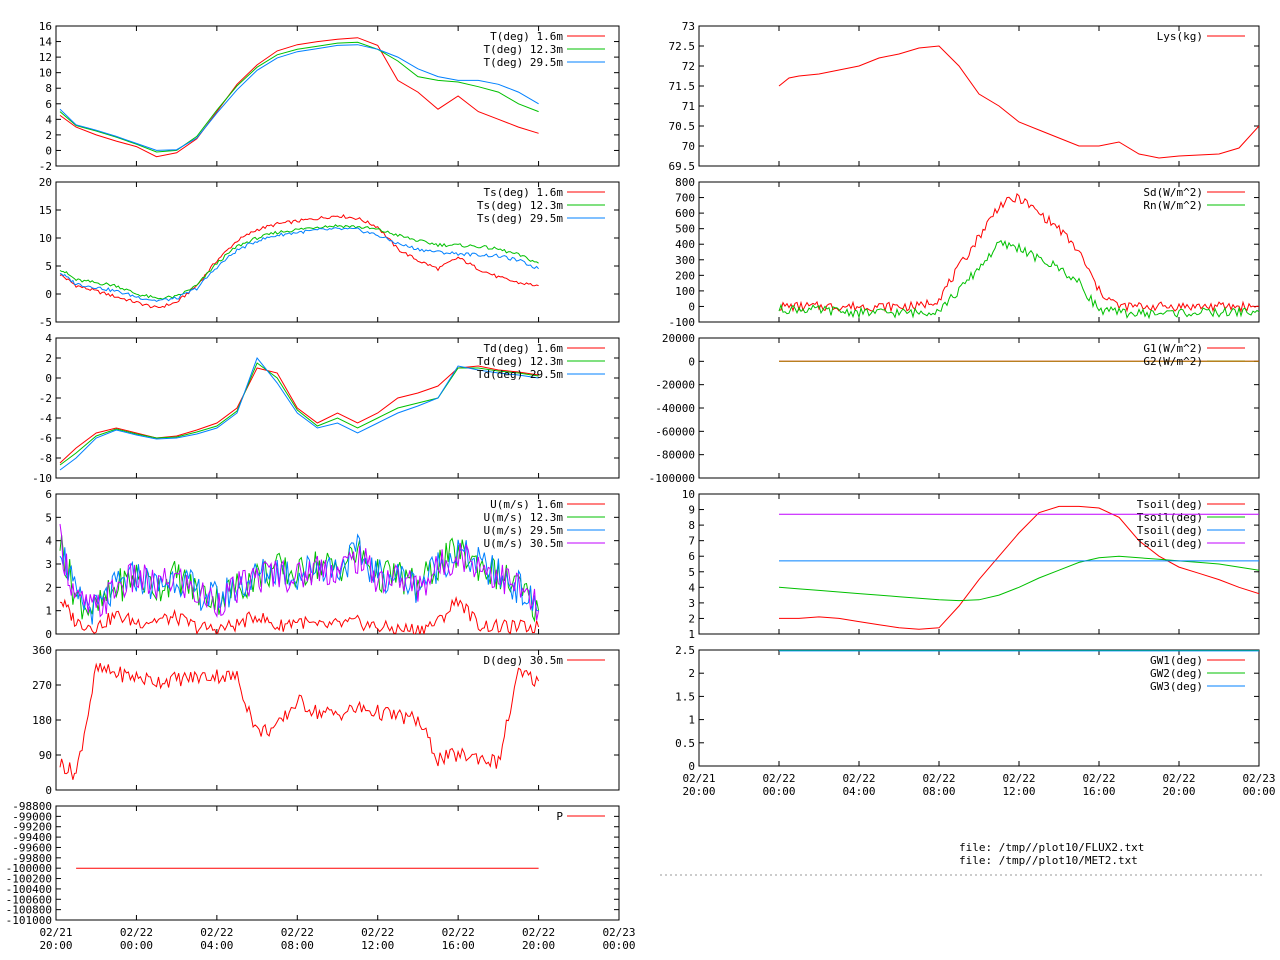 This screenshot has width=1280, height=960. Describe the element at coordinates (377, 945) in the screenshot. I see `x-tick-label: 12:00` at that location.